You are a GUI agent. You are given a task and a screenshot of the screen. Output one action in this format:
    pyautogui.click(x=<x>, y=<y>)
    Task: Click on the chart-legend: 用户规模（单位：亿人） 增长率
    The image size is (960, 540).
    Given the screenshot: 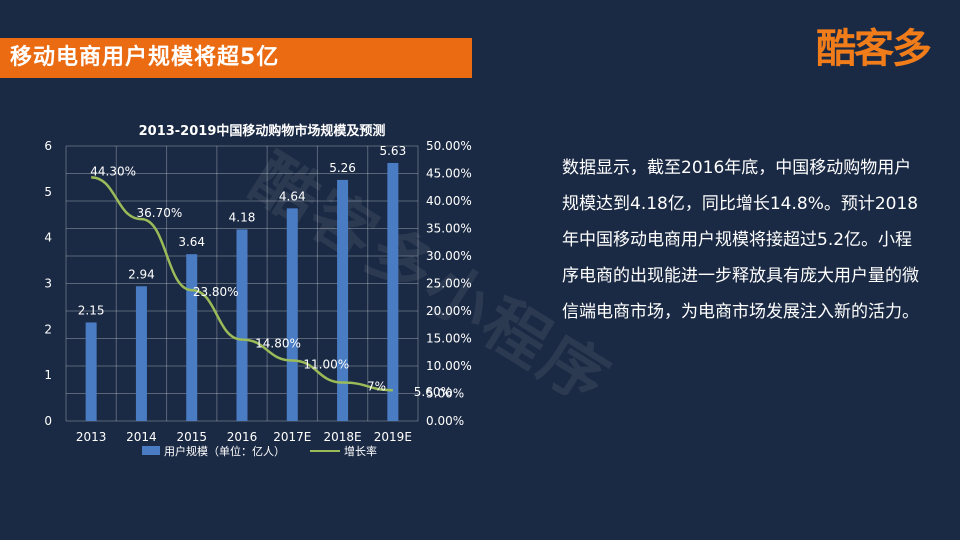 What is the action you would take?
    pyautogui.click(x=259, y=451)
    